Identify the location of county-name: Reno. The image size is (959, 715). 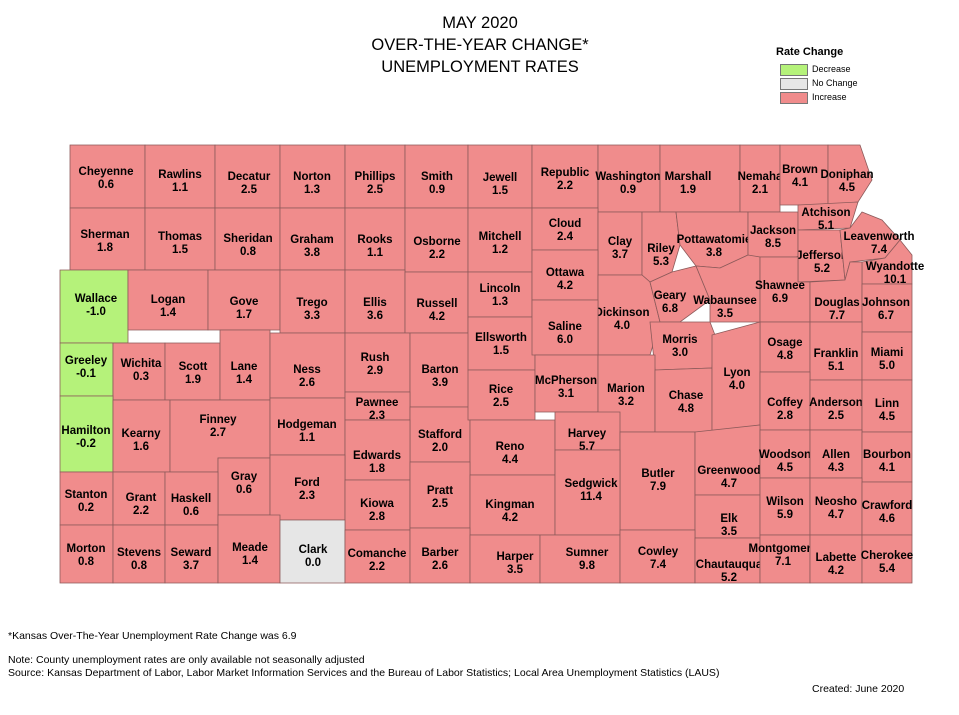
(510, 447).